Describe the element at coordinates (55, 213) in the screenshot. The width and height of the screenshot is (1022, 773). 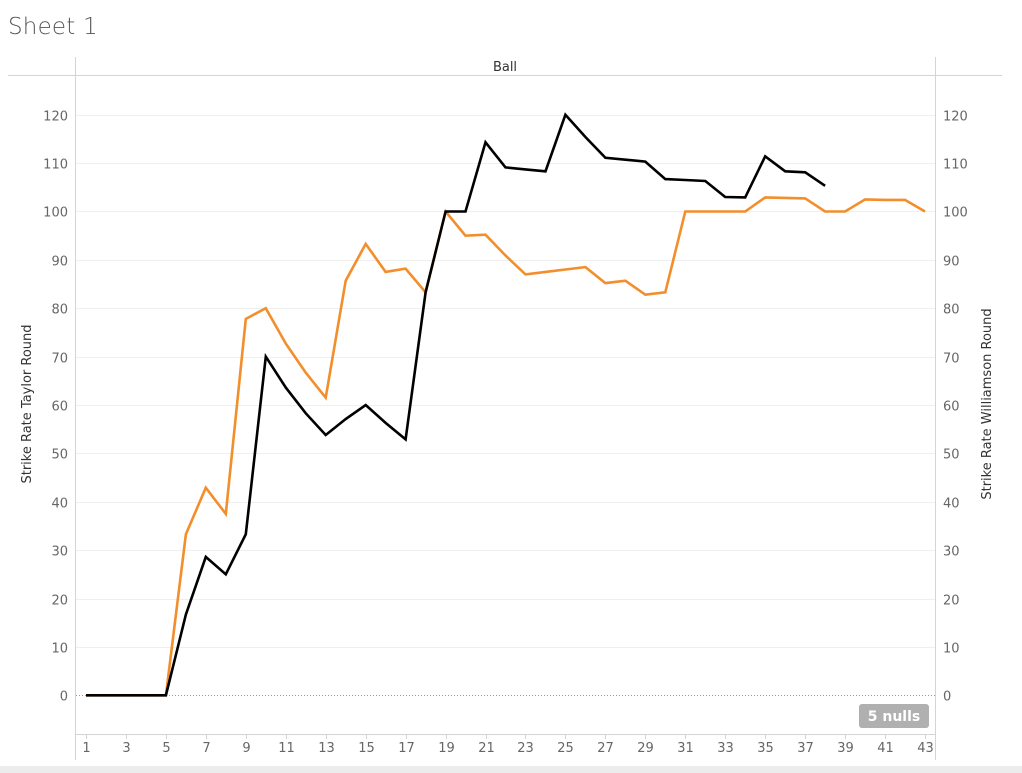
I see `y-tick-label-left: 100` at that location.